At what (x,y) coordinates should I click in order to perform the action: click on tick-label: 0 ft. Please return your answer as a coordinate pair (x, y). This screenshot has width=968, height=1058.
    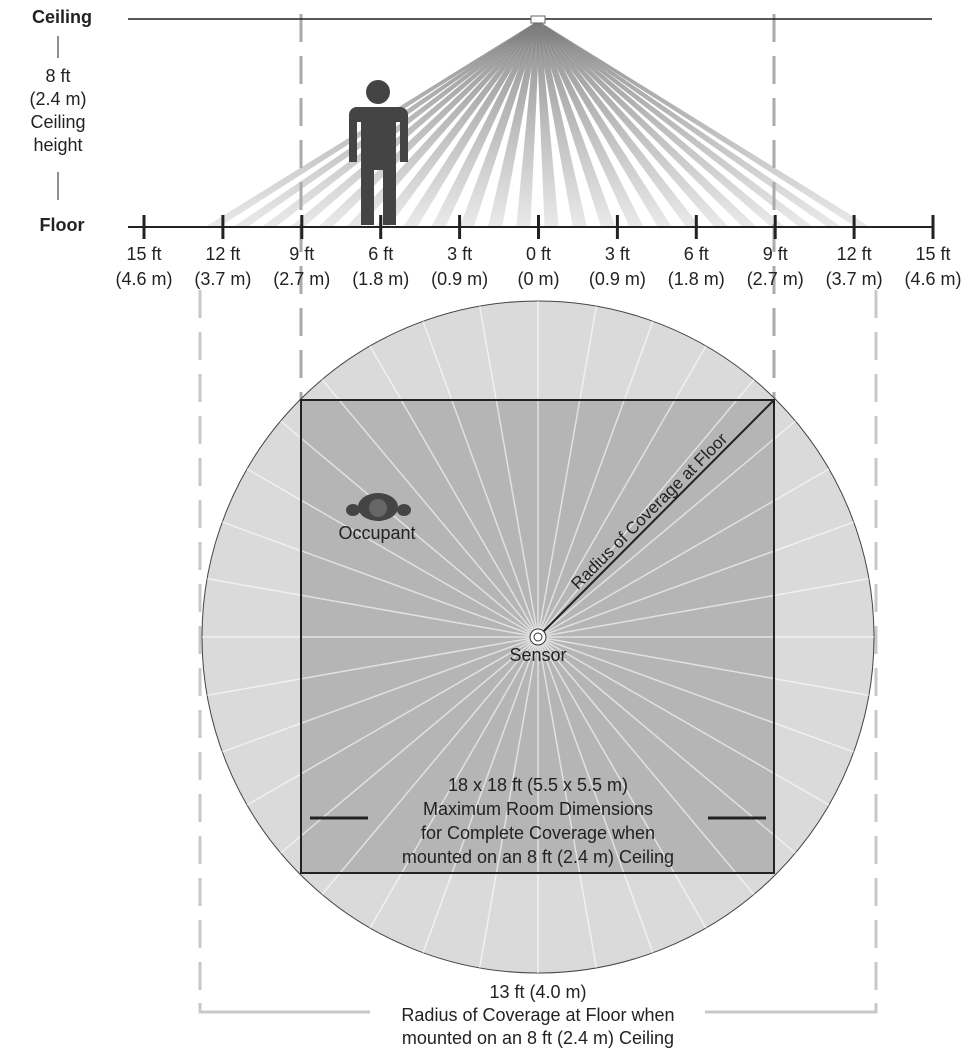
    Looking at the image, I should click on (538, 254).